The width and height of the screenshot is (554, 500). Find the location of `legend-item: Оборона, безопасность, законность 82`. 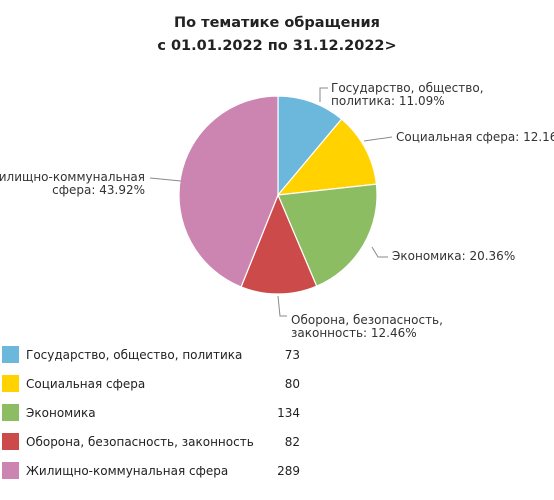

legend-item: Оборона, безопасность, законность 82 is located at coordinates (160, 441).